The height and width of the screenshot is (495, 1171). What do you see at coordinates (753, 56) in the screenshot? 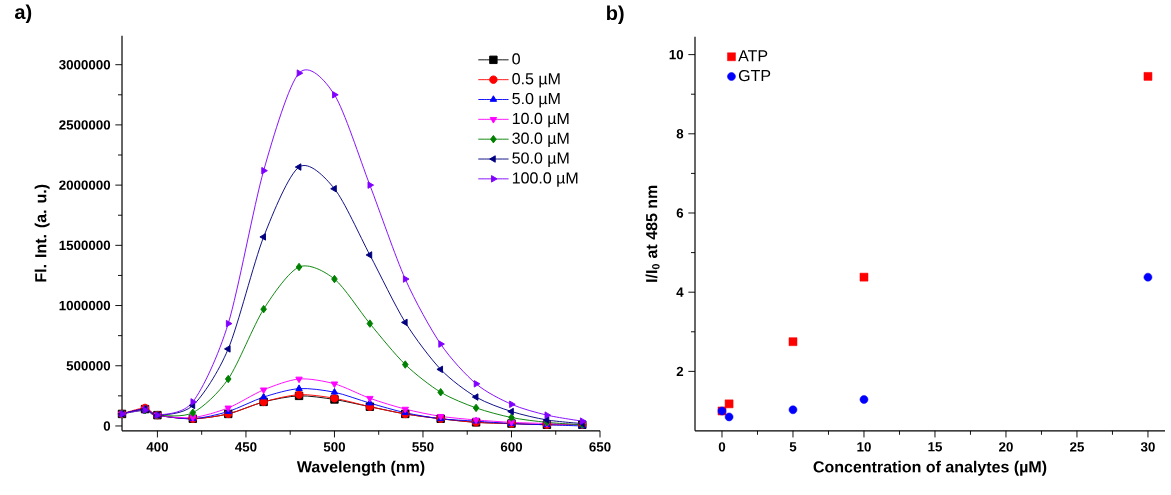
I see `legend-label: ATP` at bounding box center [753, 56].